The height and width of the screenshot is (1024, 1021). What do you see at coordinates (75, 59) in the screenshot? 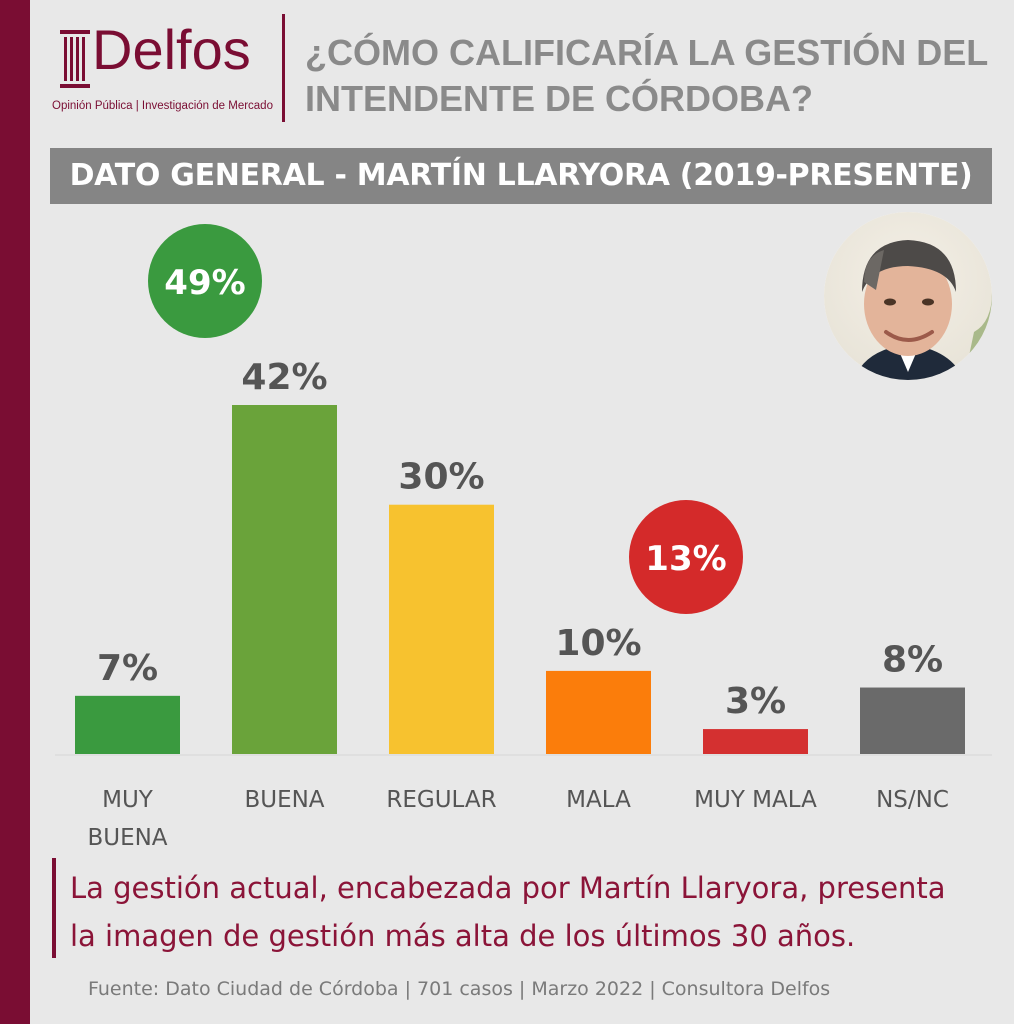
I see `column-icon` at bounding box center [75, 59].